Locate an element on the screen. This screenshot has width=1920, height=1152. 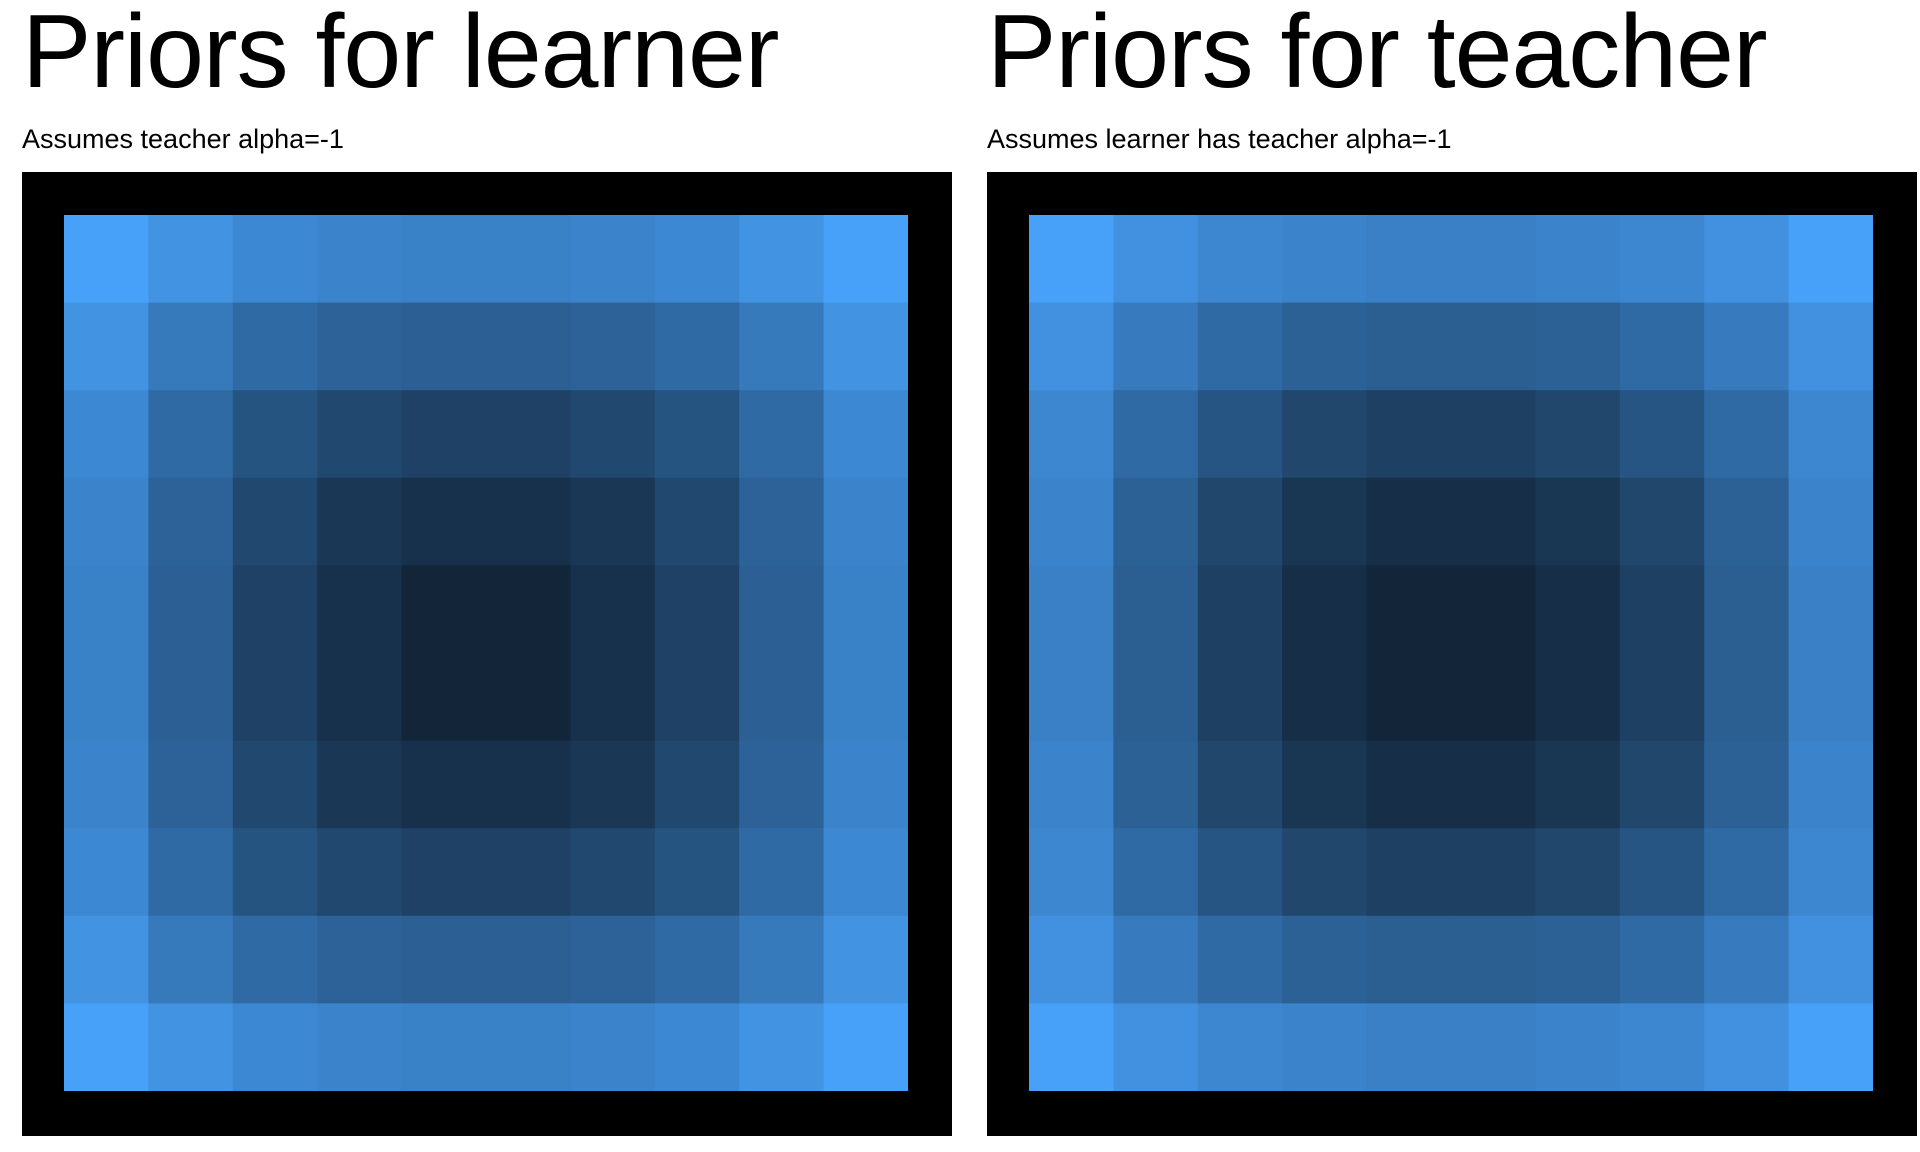
heatmap-cell-r2-c0 is located at coordinates (106, 434).